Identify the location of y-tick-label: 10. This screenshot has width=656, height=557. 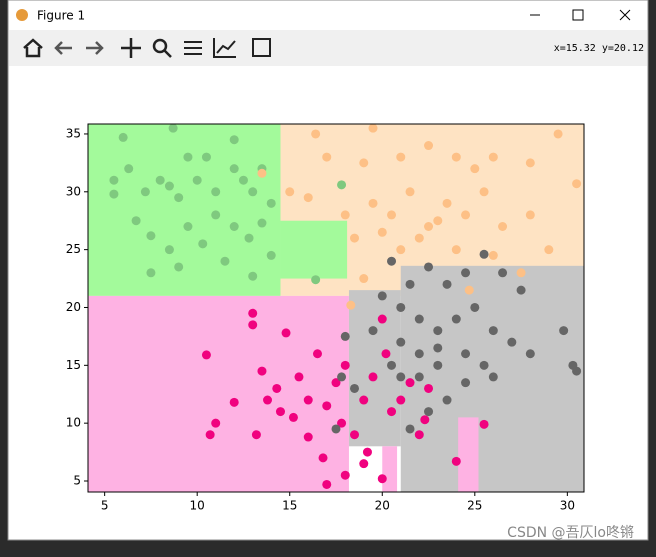
(73, 423).